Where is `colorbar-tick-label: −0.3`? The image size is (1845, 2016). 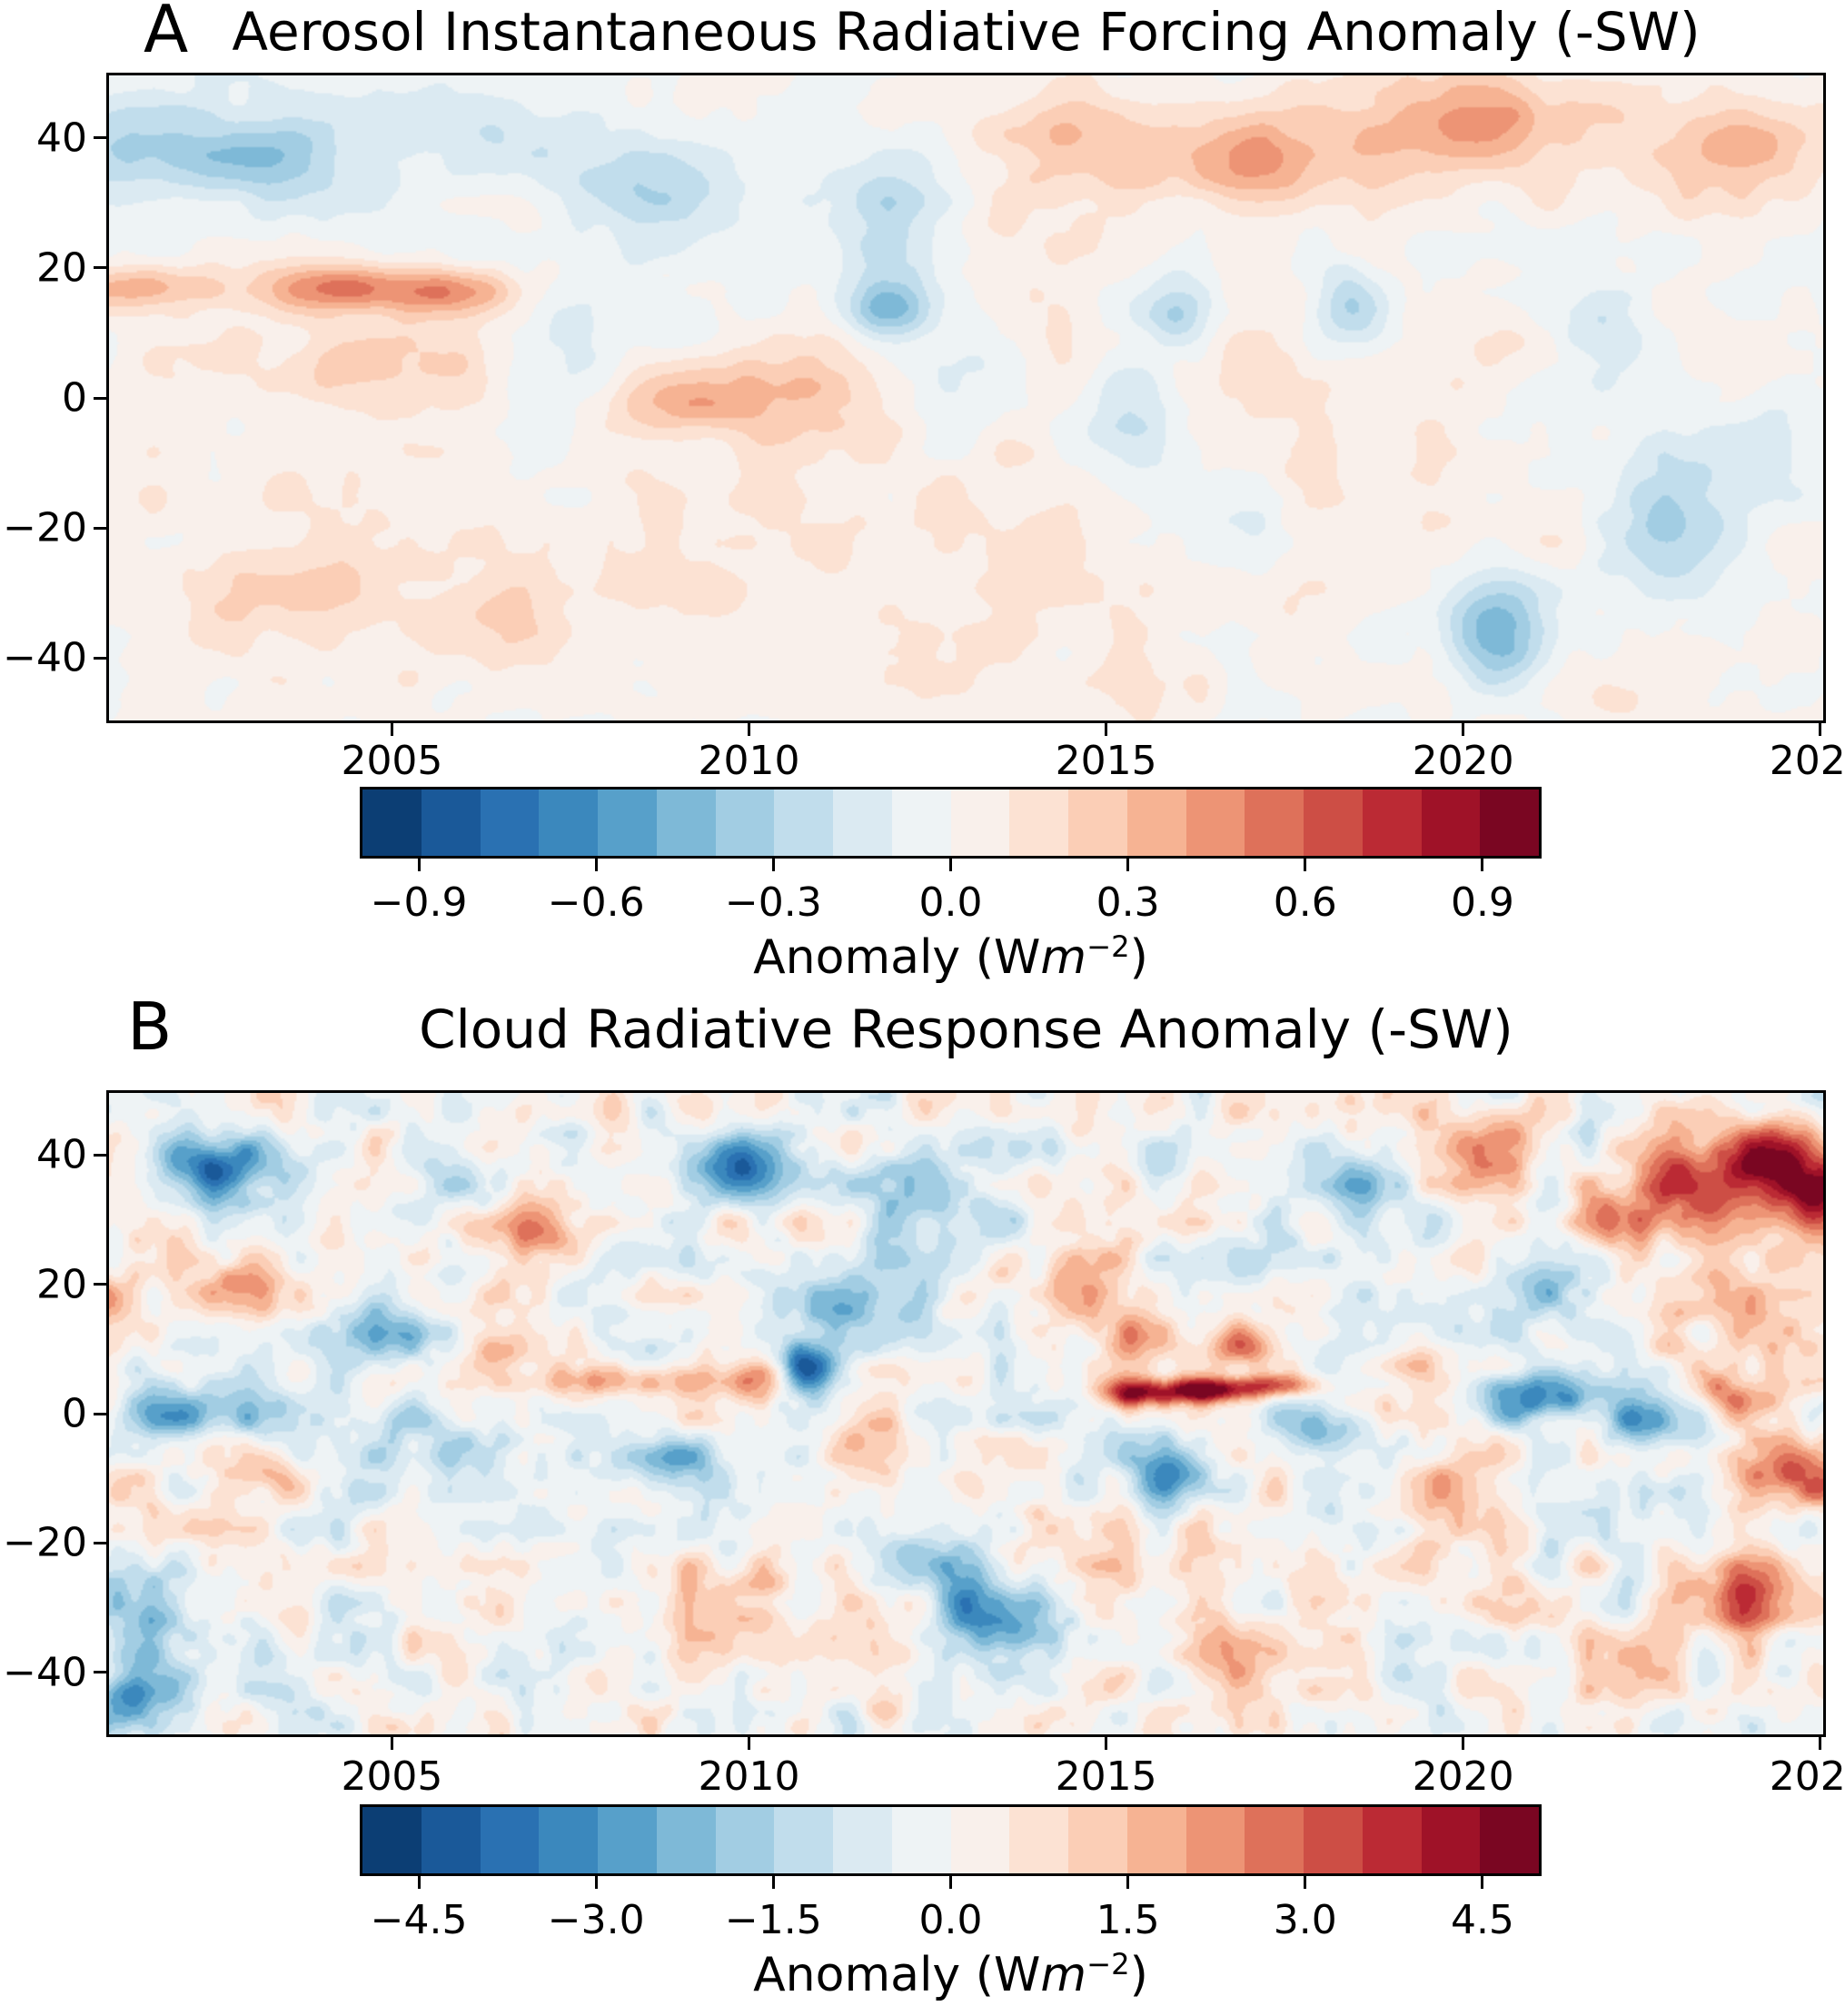
colorbar-tick-label: −0.3 is located at coordinates (773, 902).